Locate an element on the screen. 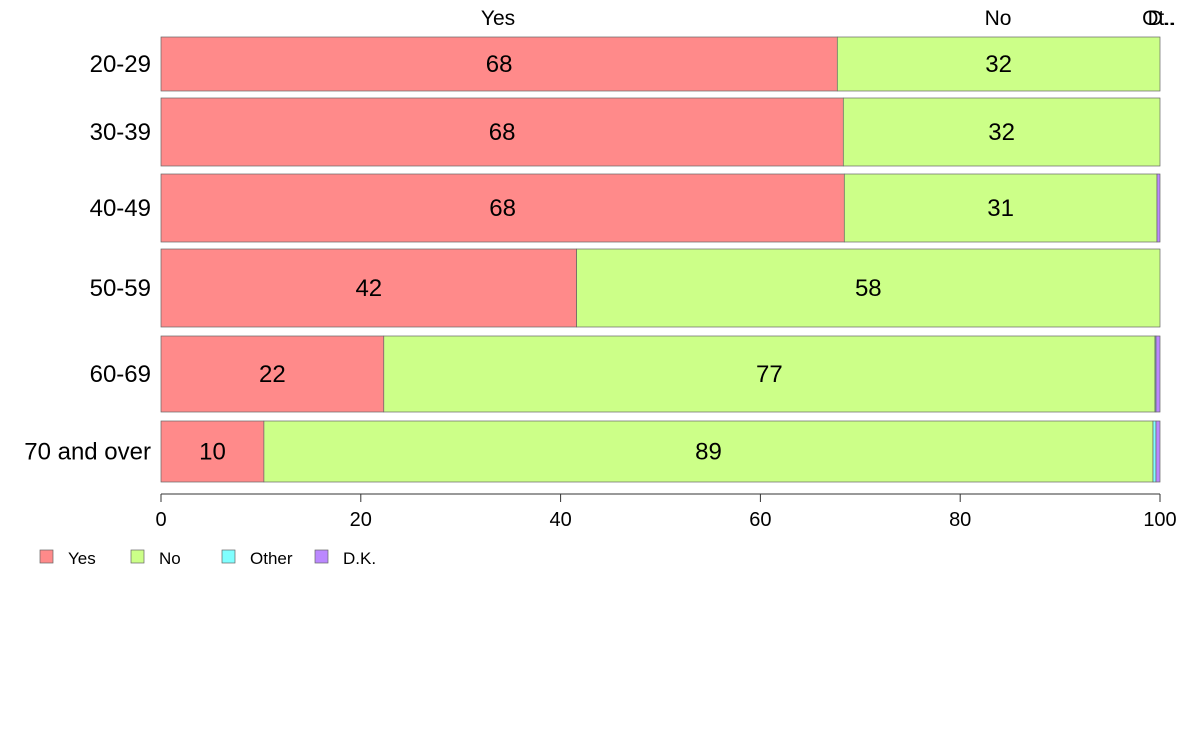 The height and width of the screenshot is (736, 1188). x-tick-label-100: 100 is located at coordinates (1159, 520).